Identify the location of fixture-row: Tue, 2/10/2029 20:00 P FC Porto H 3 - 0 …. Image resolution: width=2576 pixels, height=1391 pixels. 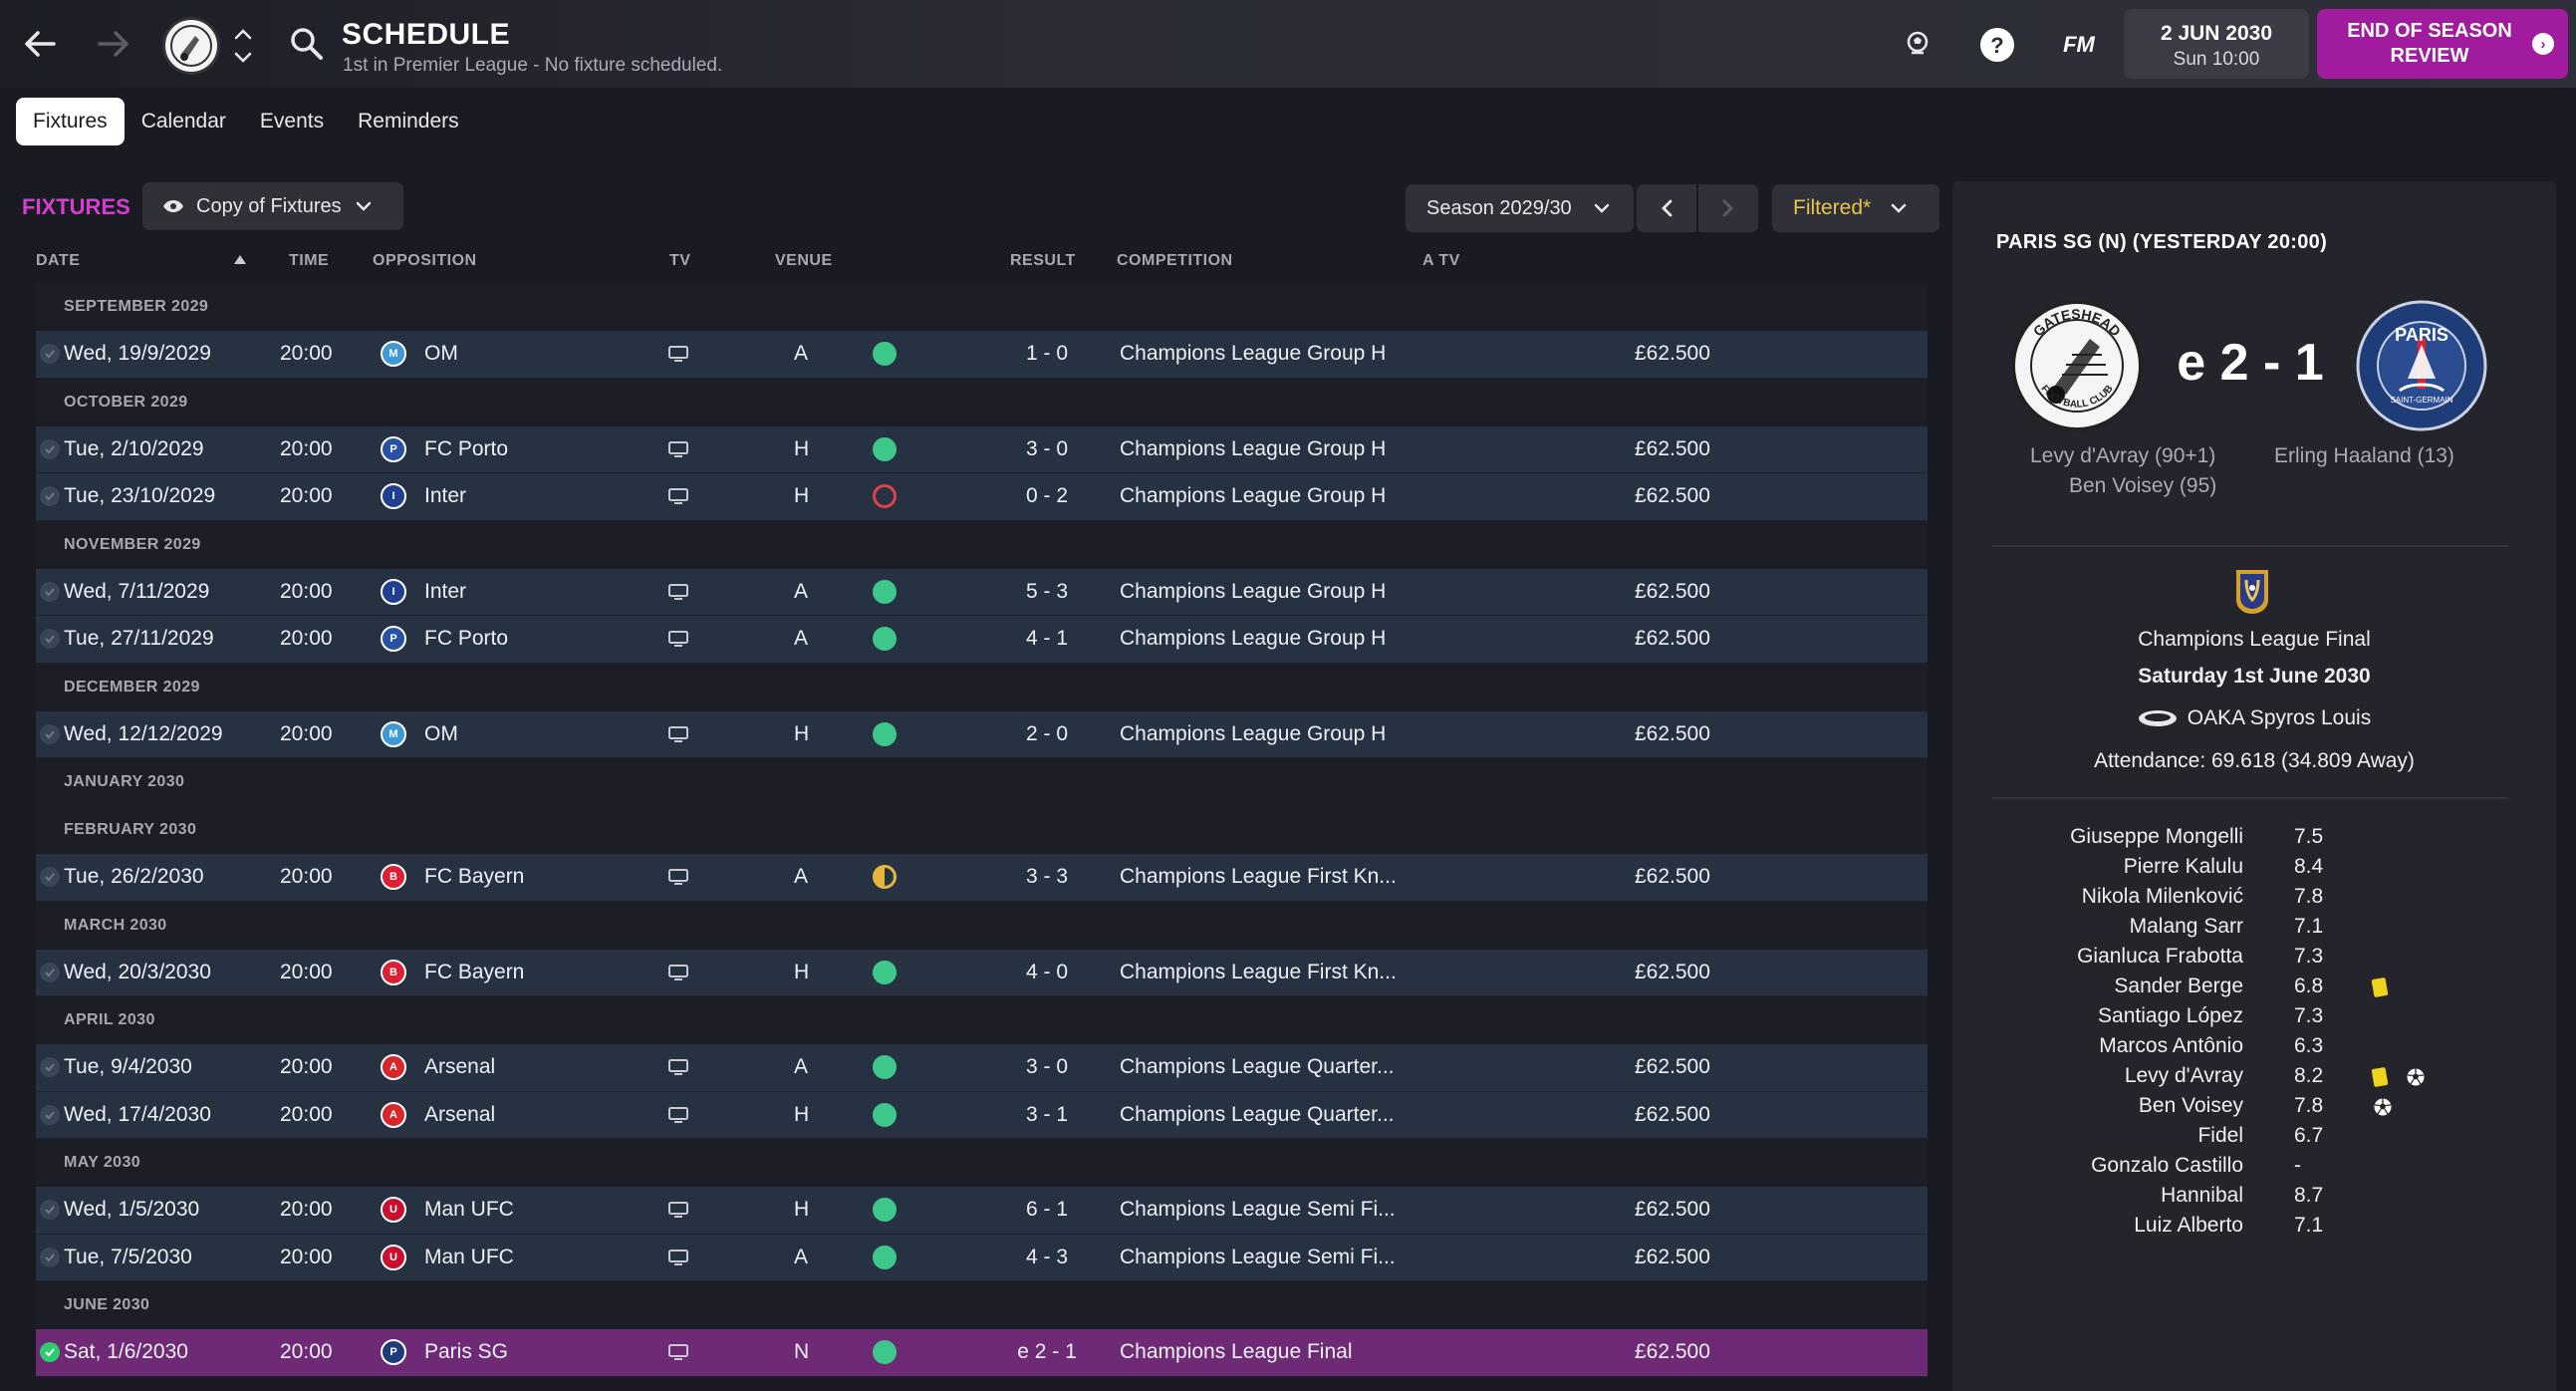
(982, 449).